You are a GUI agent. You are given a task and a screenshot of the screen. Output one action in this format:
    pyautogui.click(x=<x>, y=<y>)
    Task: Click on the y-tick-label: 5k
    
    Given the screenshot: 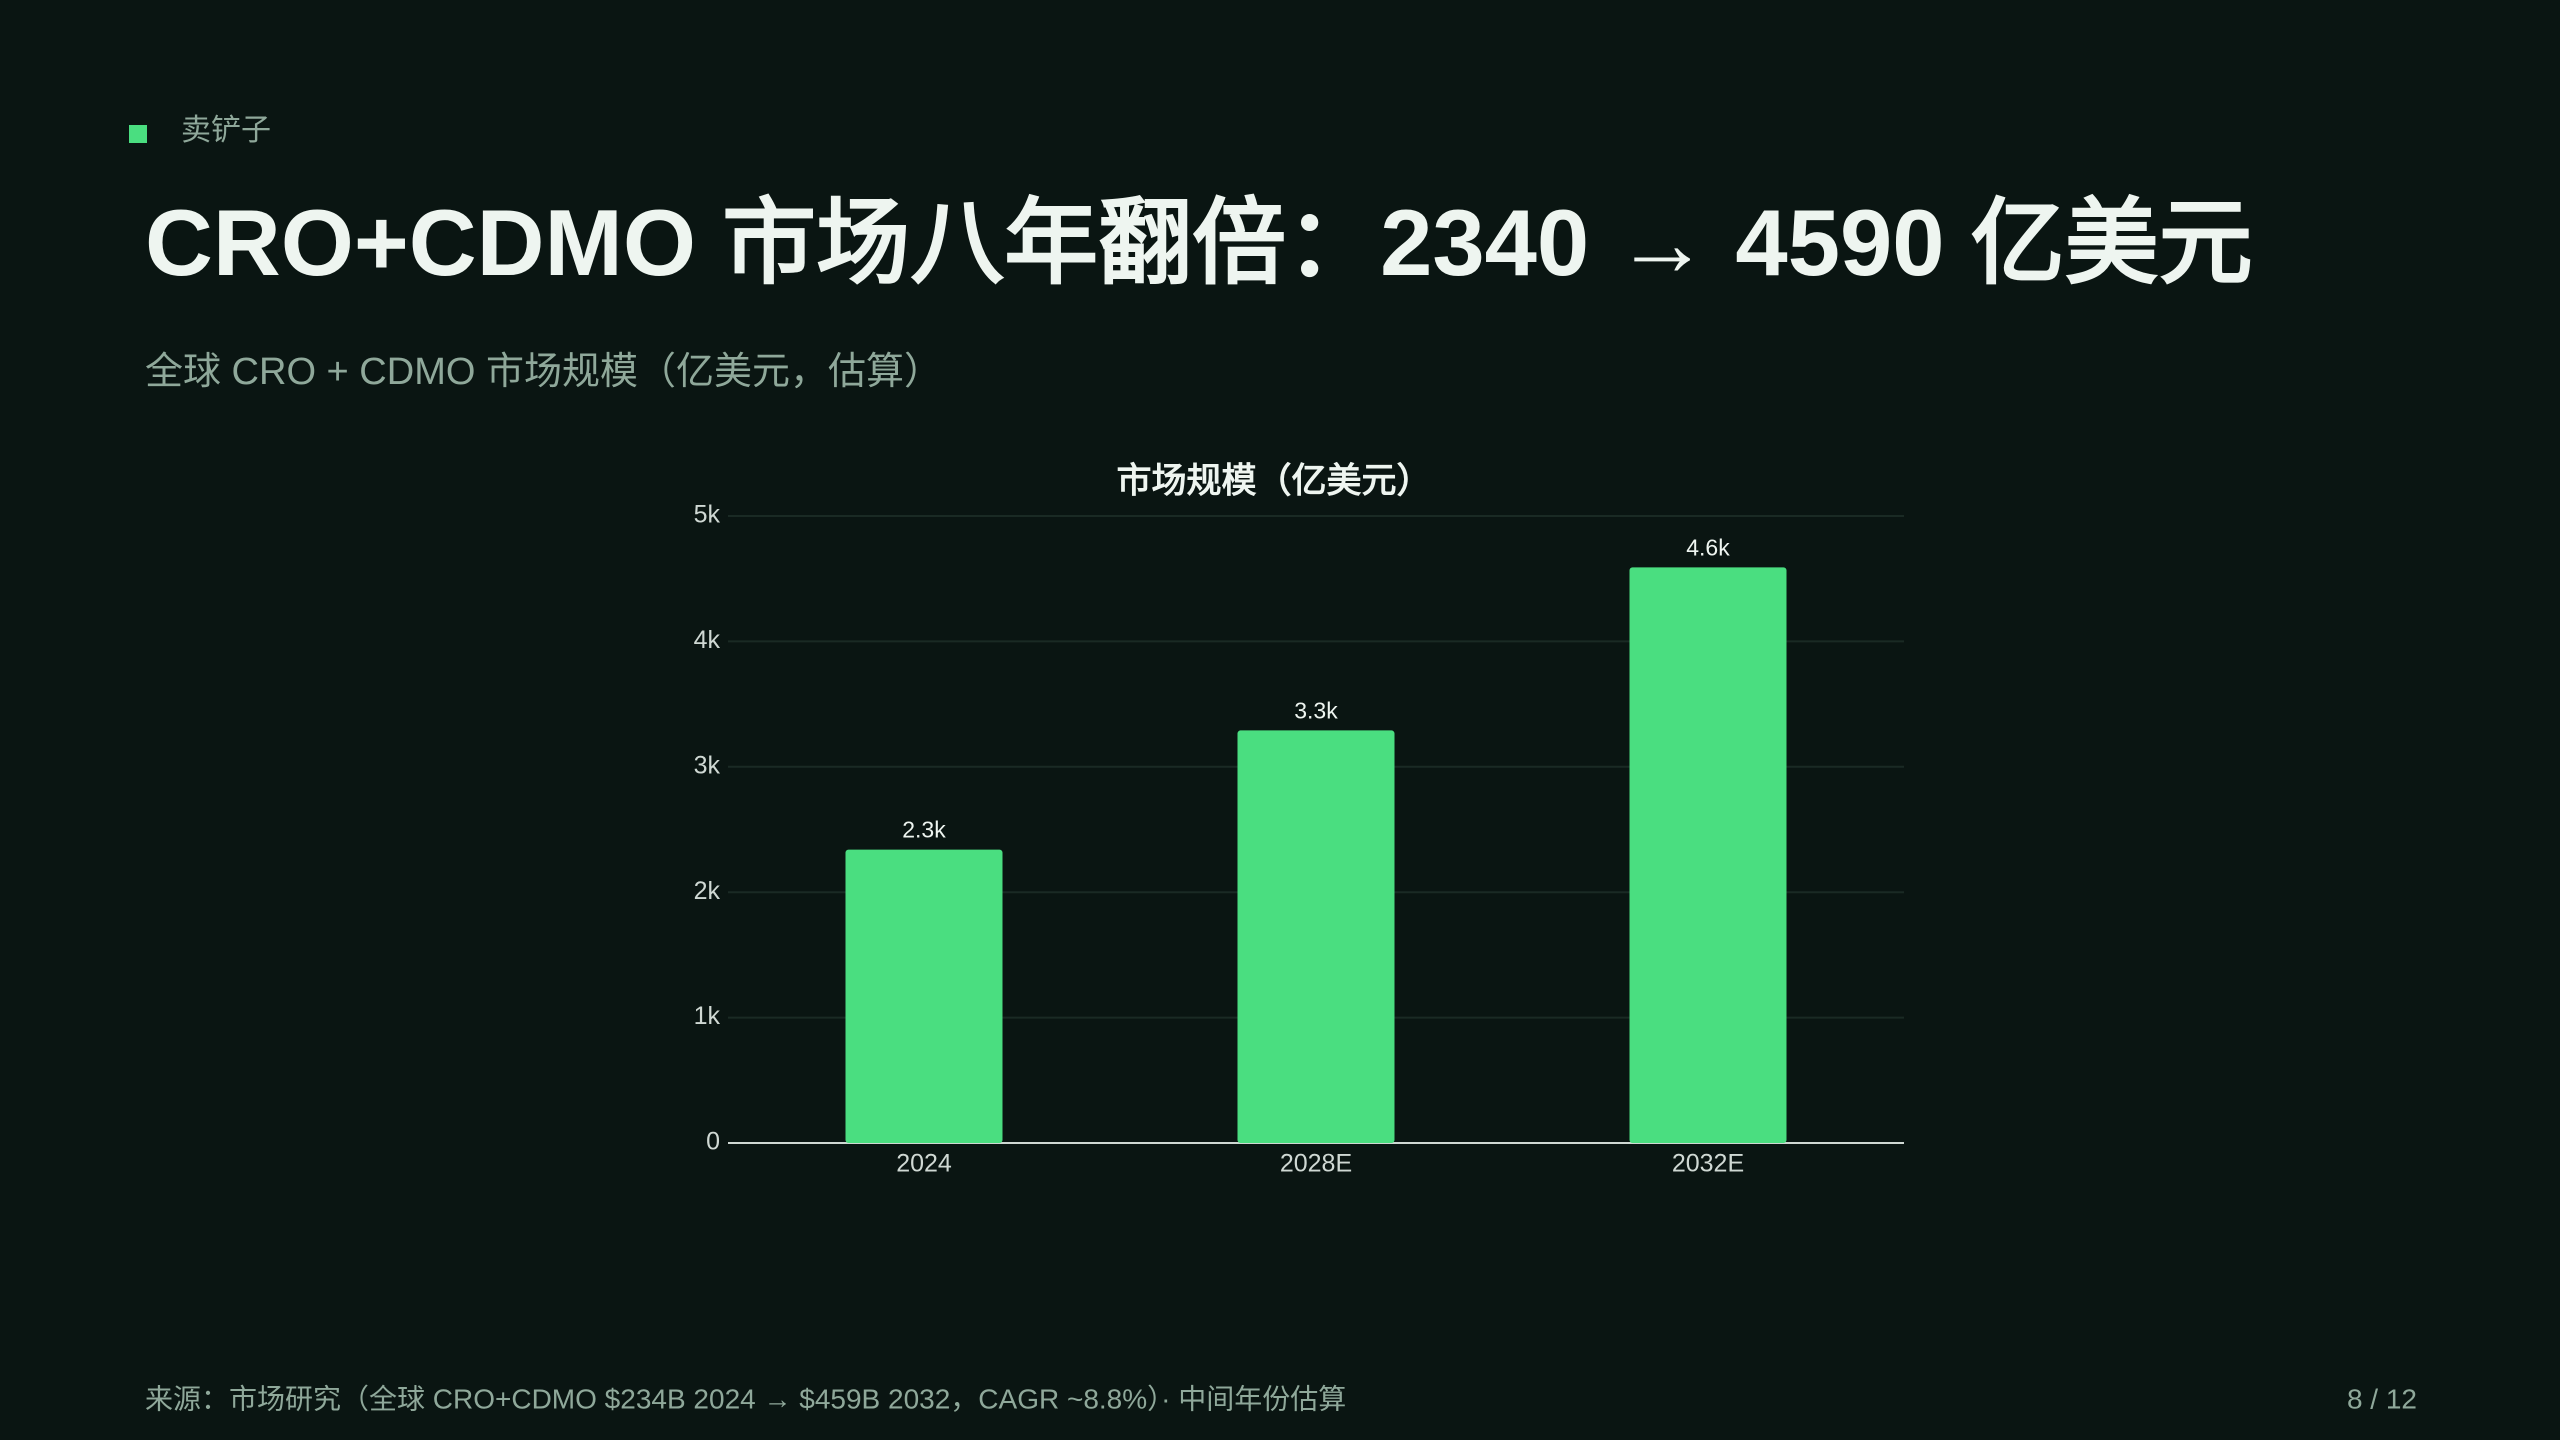 What is the action you would take?
    pyautogui.click(x=707, y=515)
    